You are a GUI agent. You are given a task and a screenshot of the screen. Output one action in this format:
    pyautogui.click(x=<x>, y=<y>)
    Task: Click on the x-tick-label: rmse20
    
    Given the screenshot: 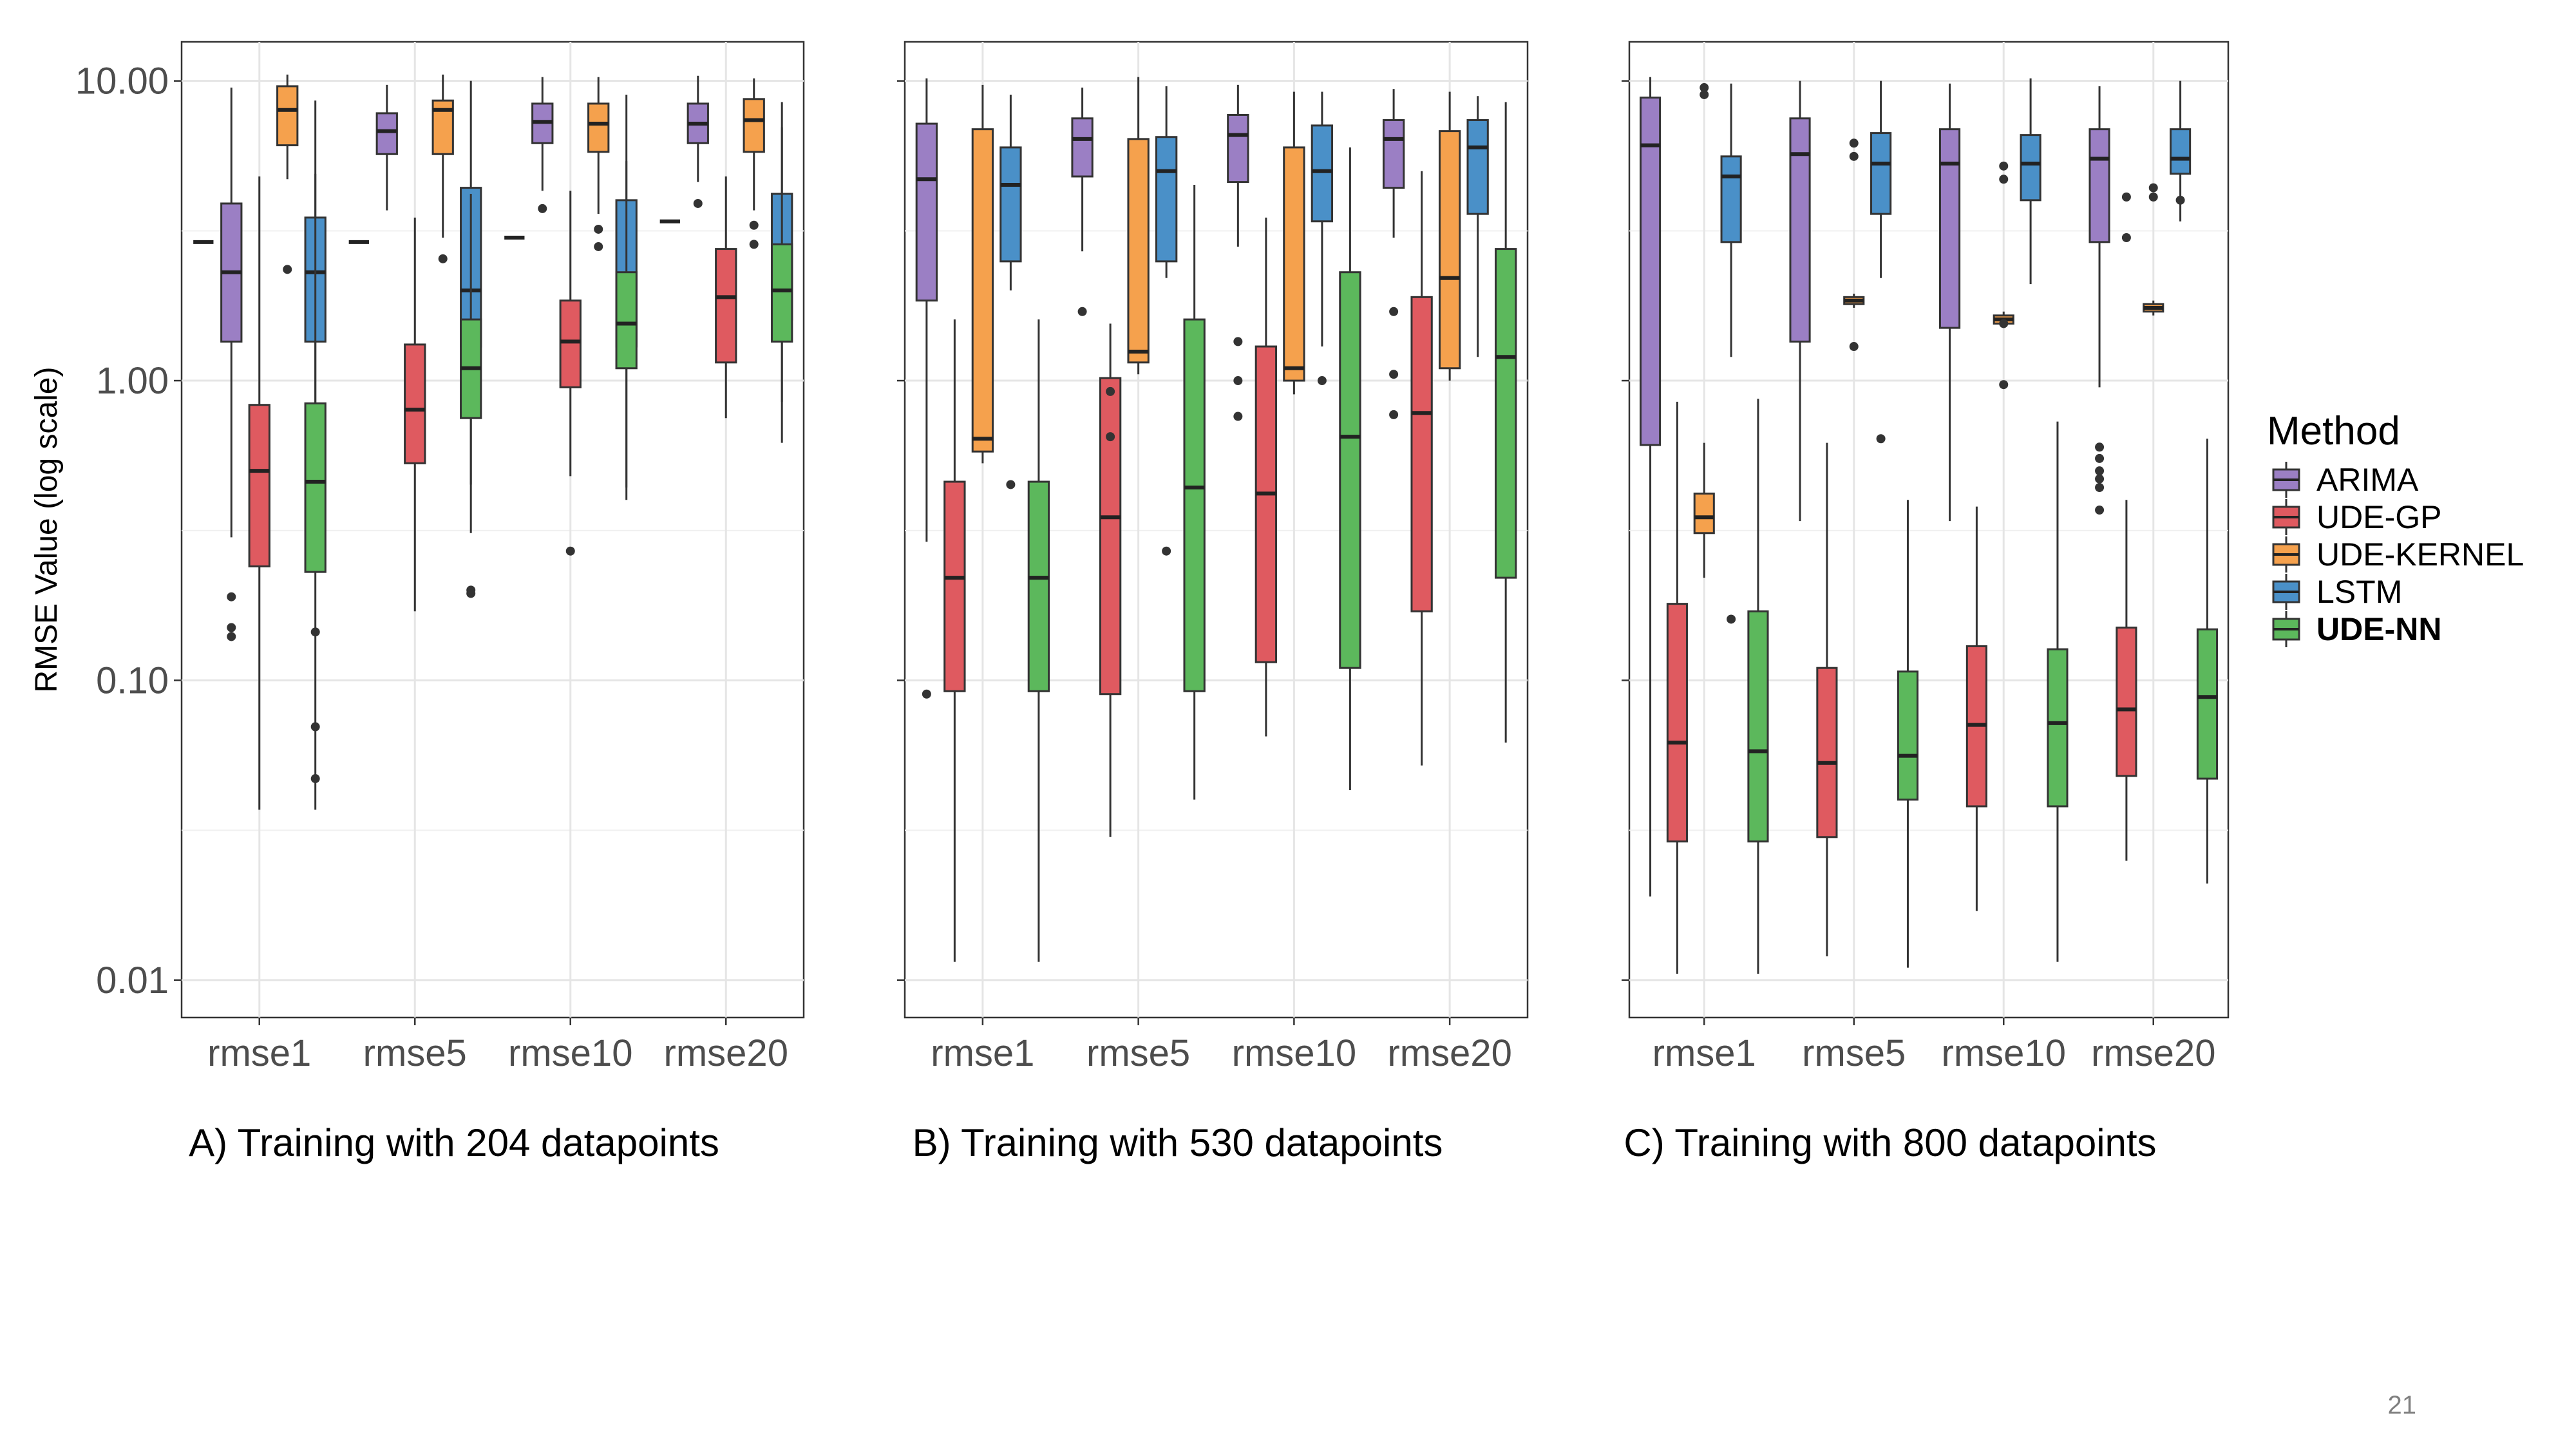 What is the action you would take?
    pyautogui.click(x=2153, y=1053)
    